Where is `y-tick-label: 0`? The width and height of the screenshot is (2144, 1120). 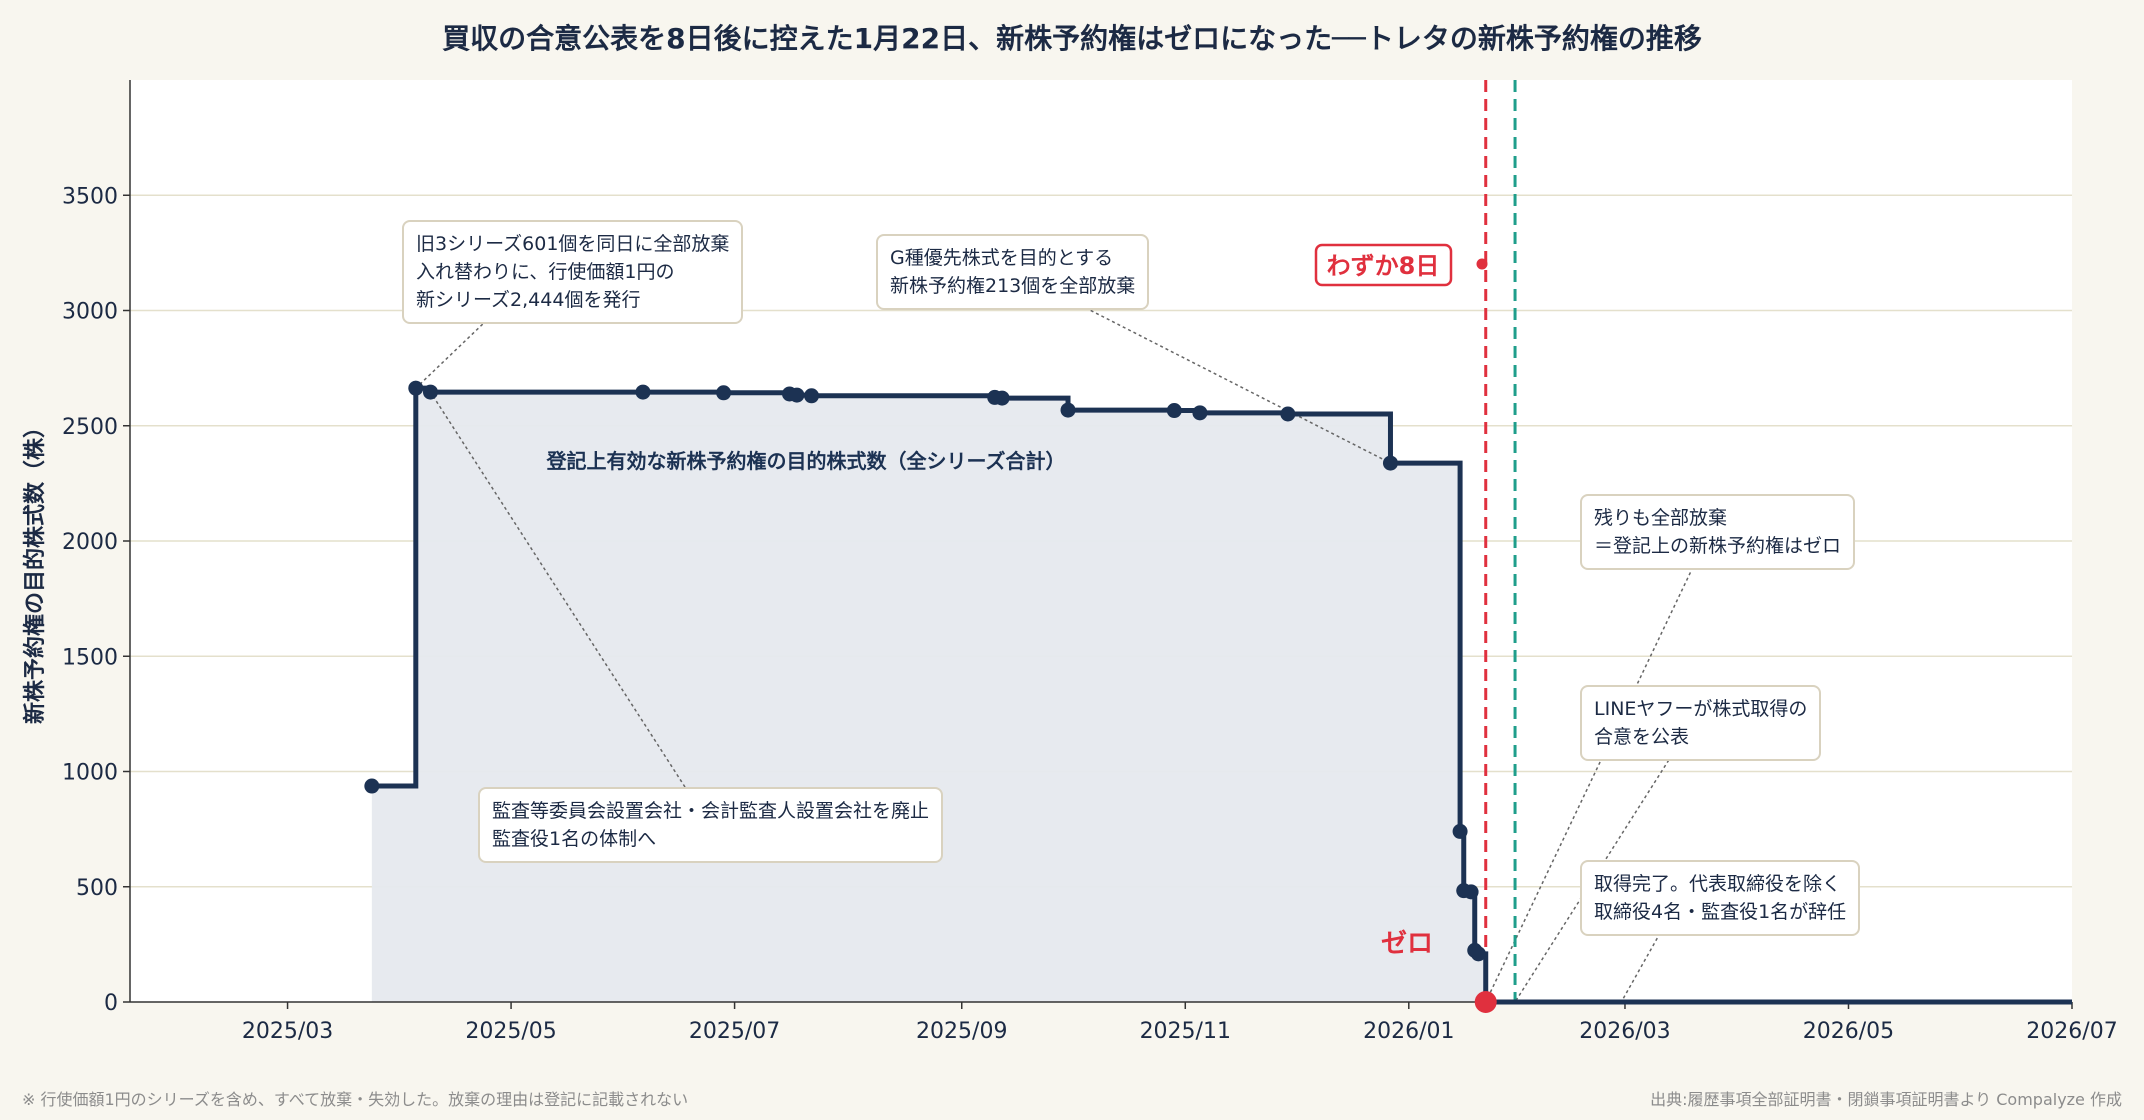
y-tick-label: 0 is located at coordinates (111, 1003).